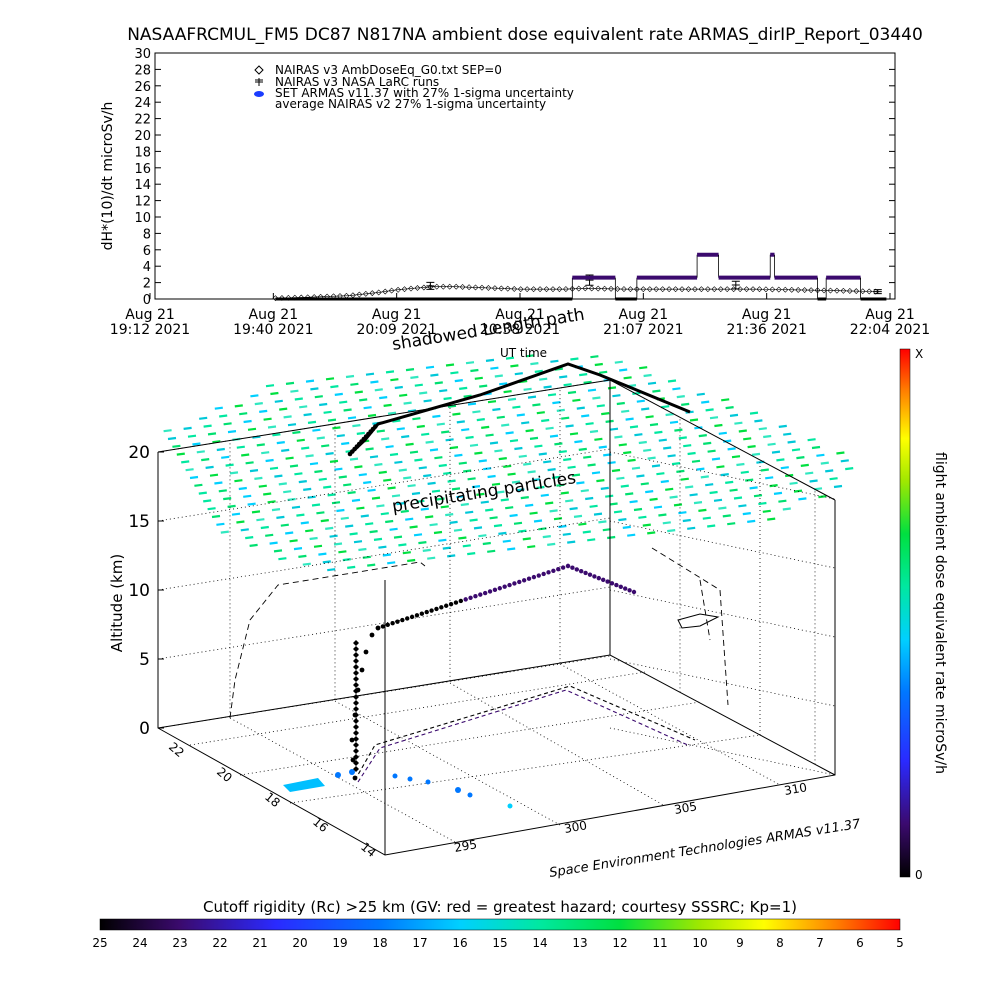  I want to click on y-tick-label: 20, so click(142, 136).